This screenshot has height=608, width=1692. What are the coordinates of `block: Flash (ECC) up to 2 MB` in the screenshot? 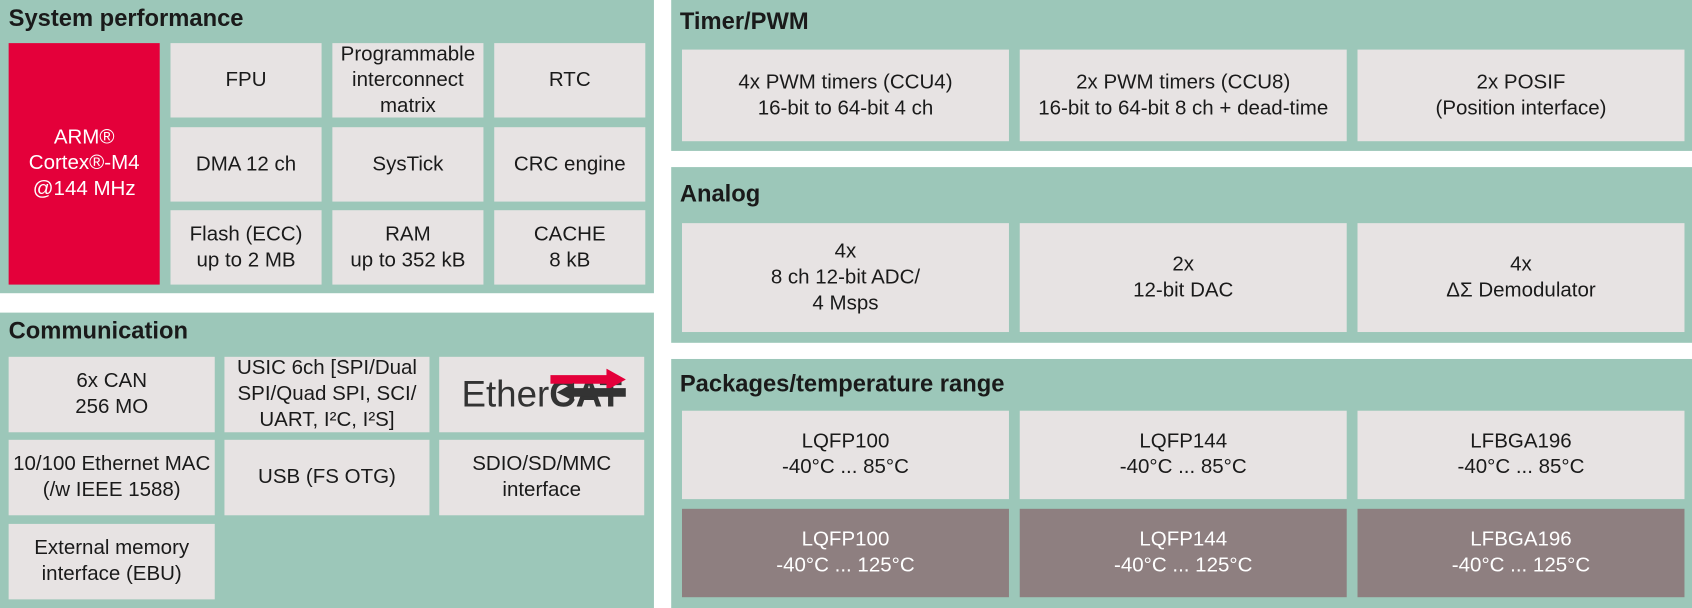 It's located at (246, 247).